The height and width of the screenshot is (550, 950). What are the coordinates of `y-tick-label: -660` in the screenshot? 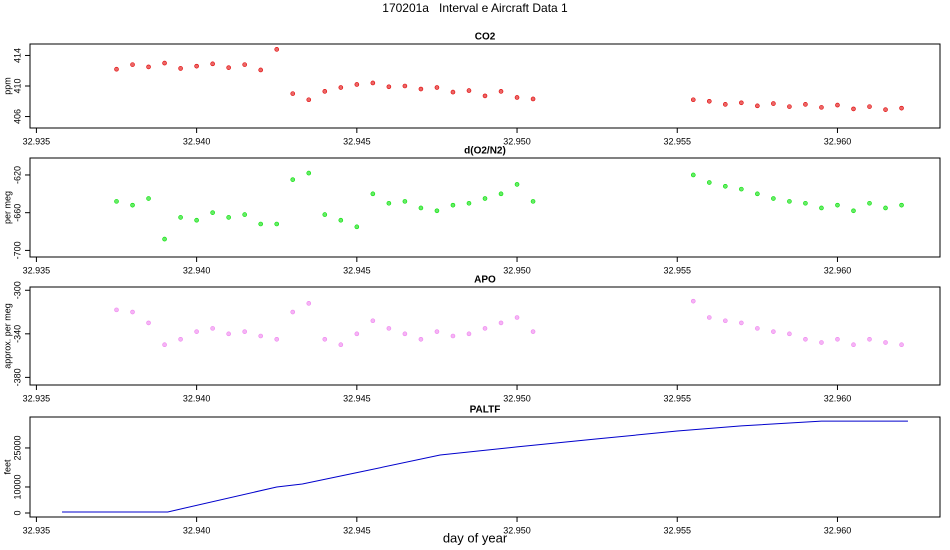 It's located at (17, 213).